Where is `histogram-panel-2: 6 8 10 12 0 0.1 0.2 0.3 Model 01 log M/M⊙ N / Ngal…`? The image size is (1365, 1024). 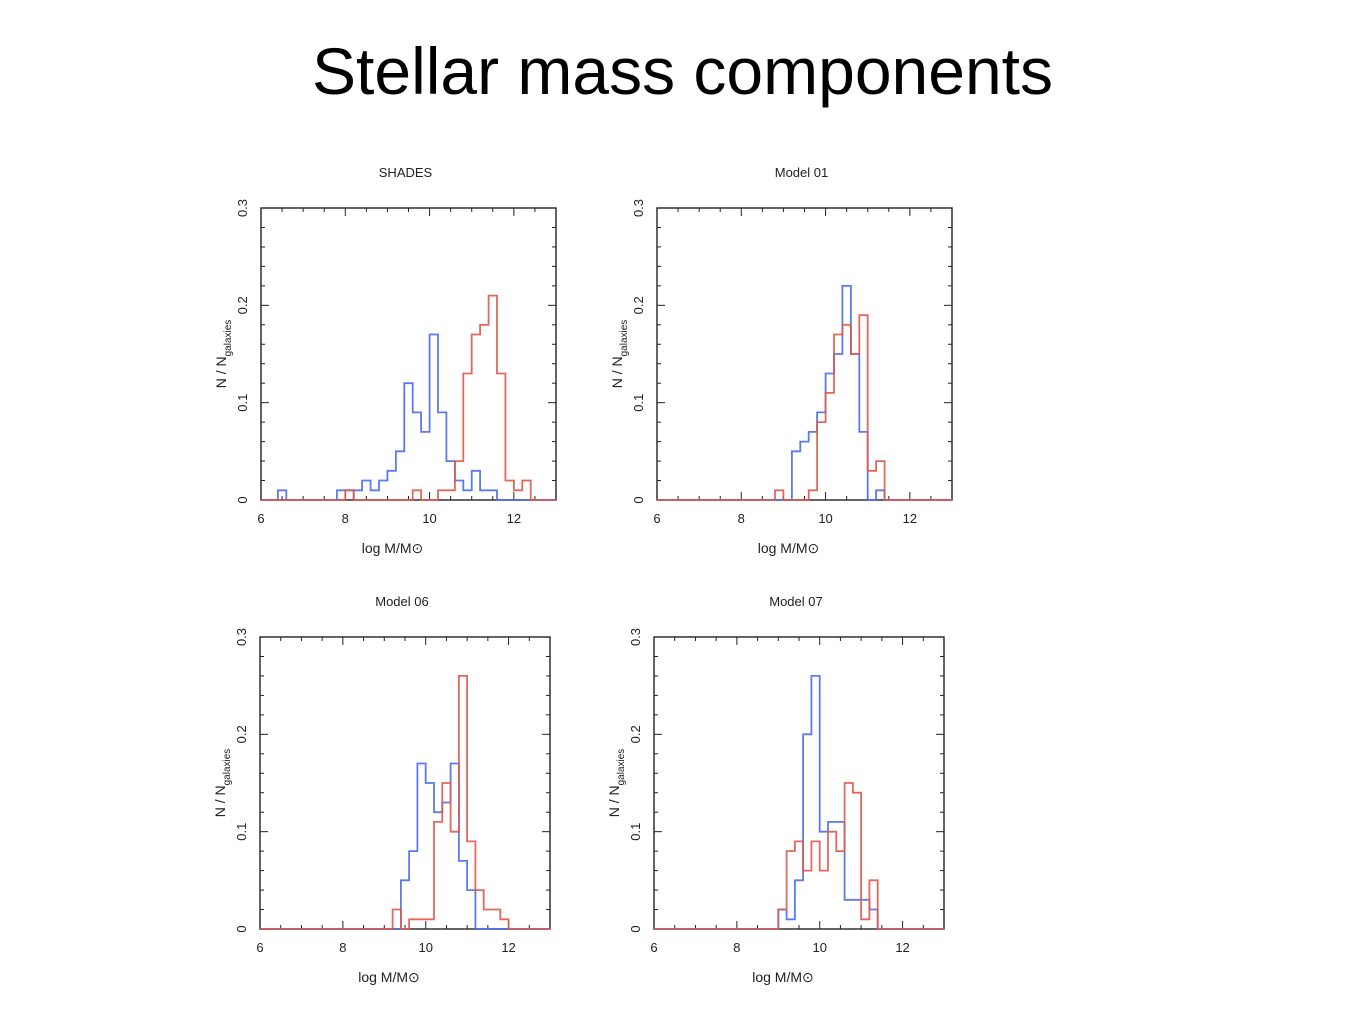
histogram-panel-2: 6 8 10 12 0 0.1 0.2 0.3 Model 01 log M/M⊙ N / Ngal… is located at coordinates (781, 360).